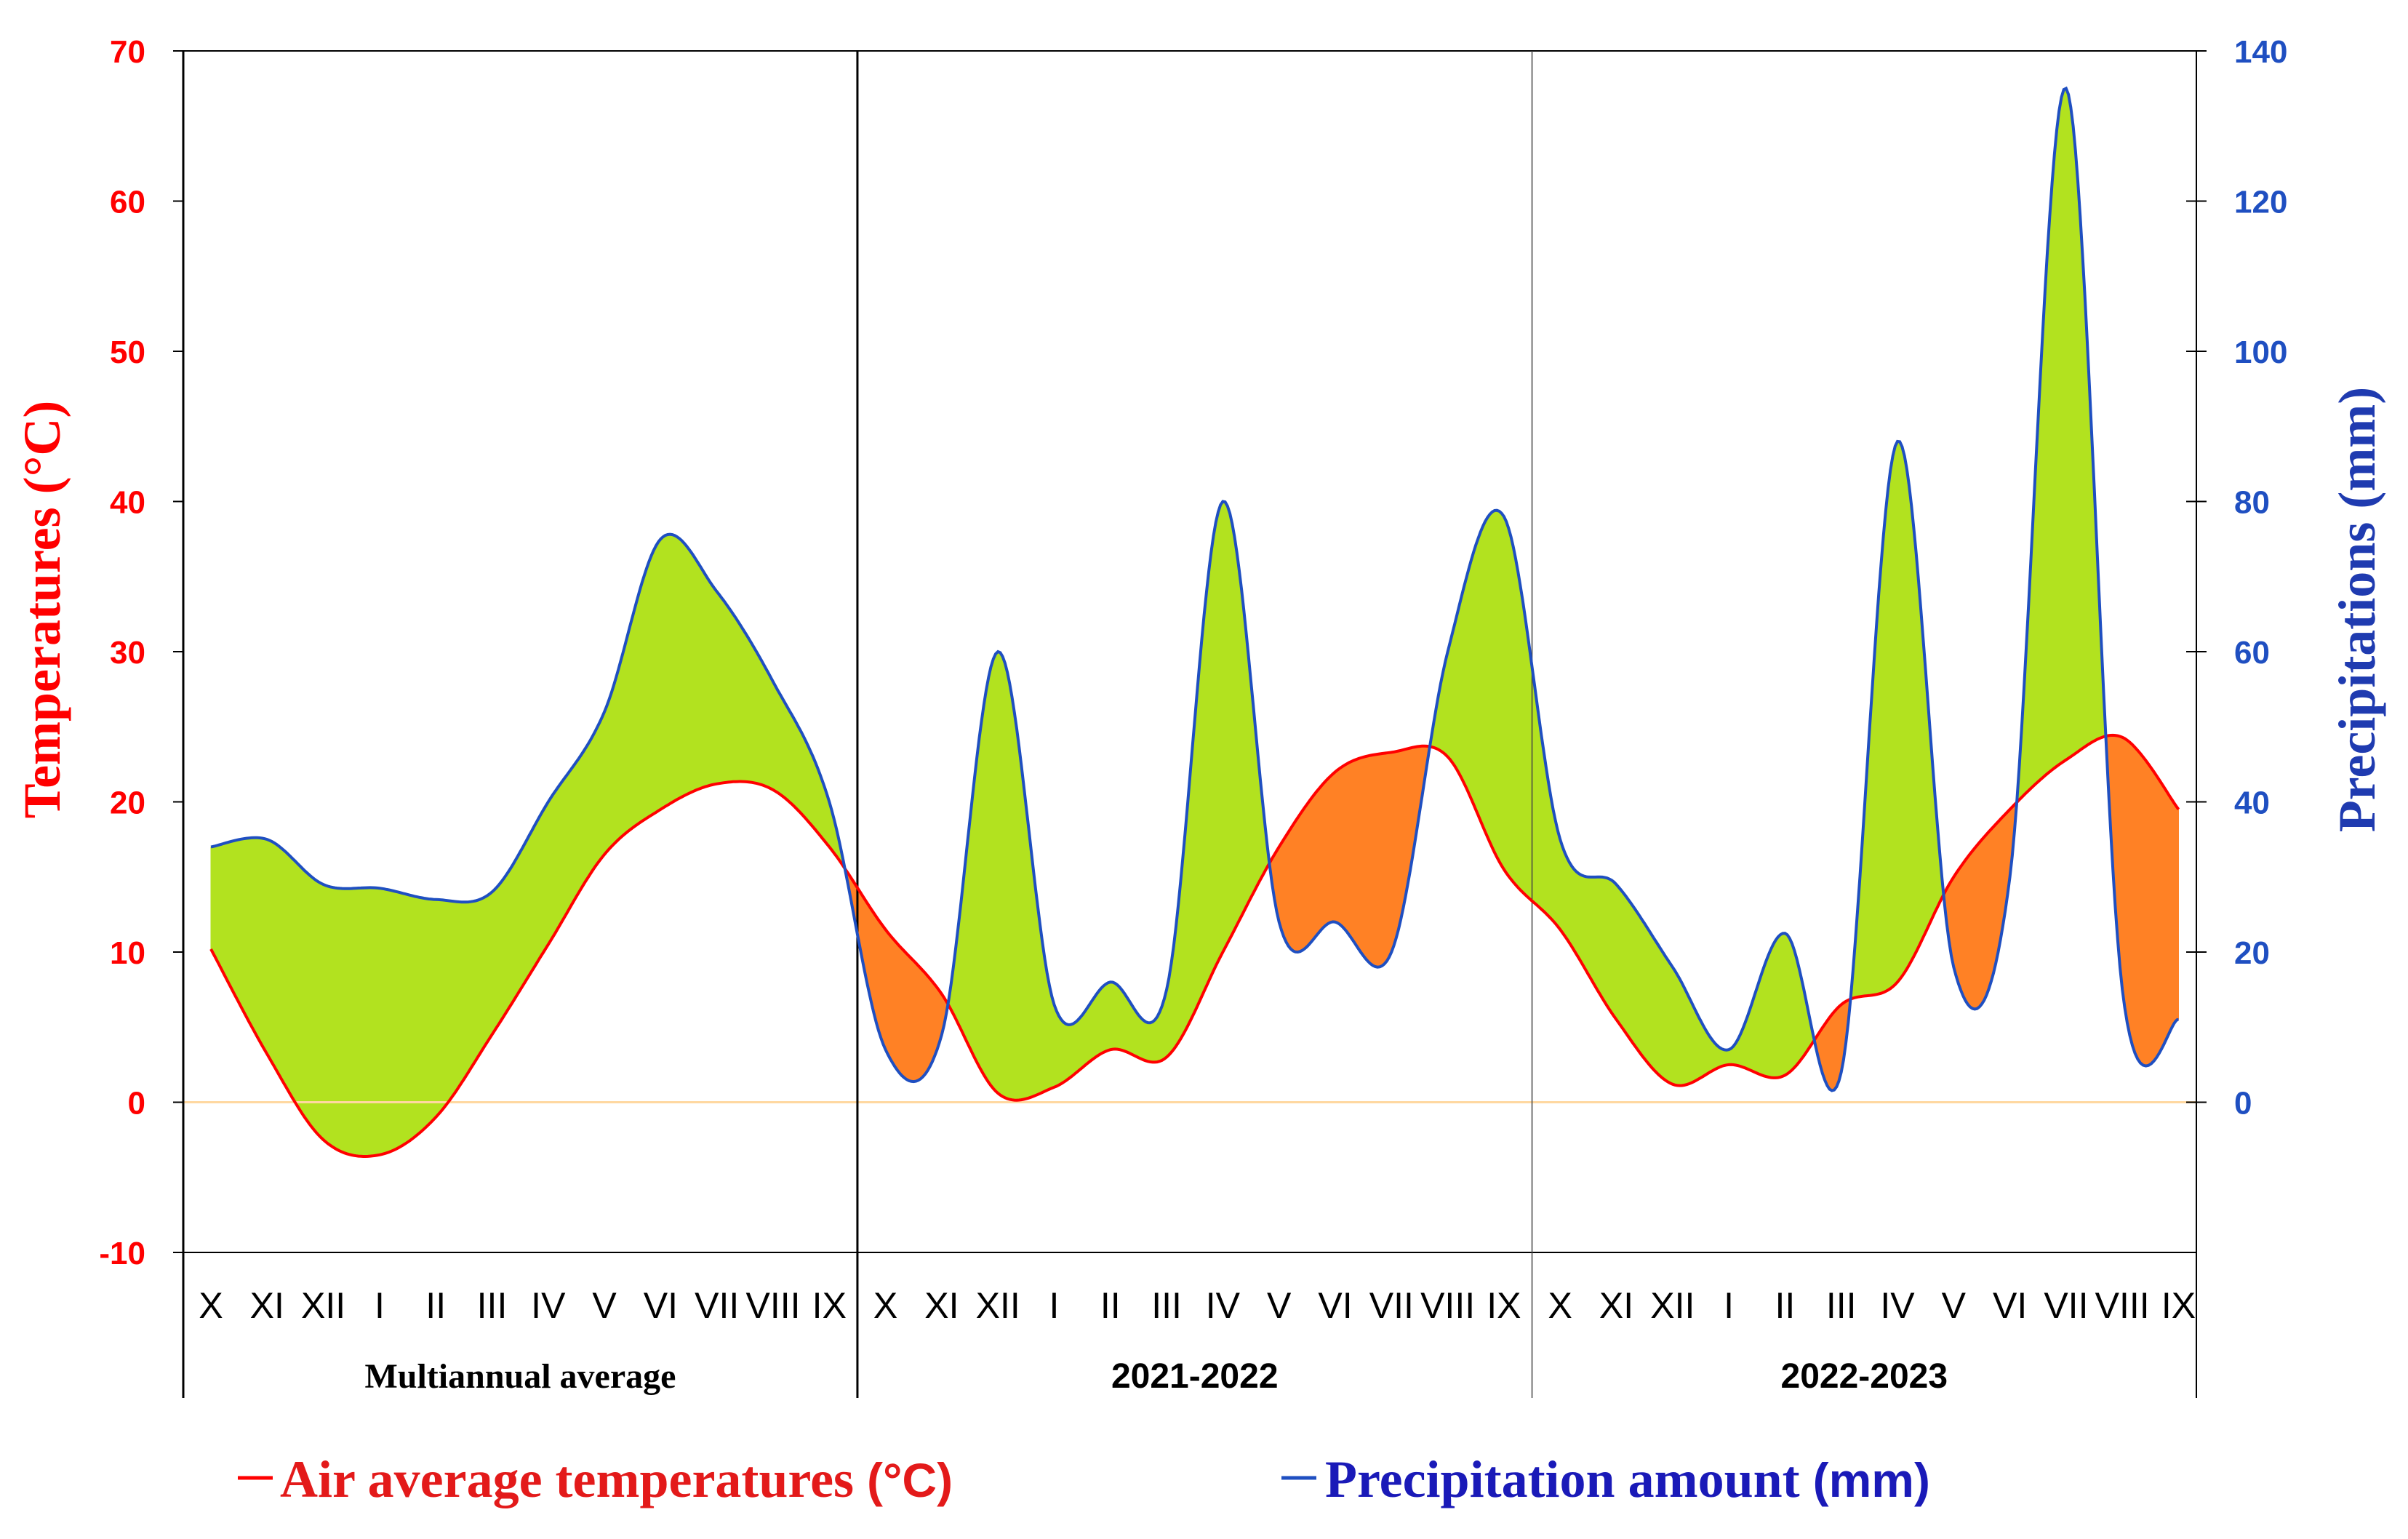 The image size is (2408, 1539). Describe the element at coordinates (1195, 1376) in the screenshot. I see `period-label: 2021-2022` at that location.